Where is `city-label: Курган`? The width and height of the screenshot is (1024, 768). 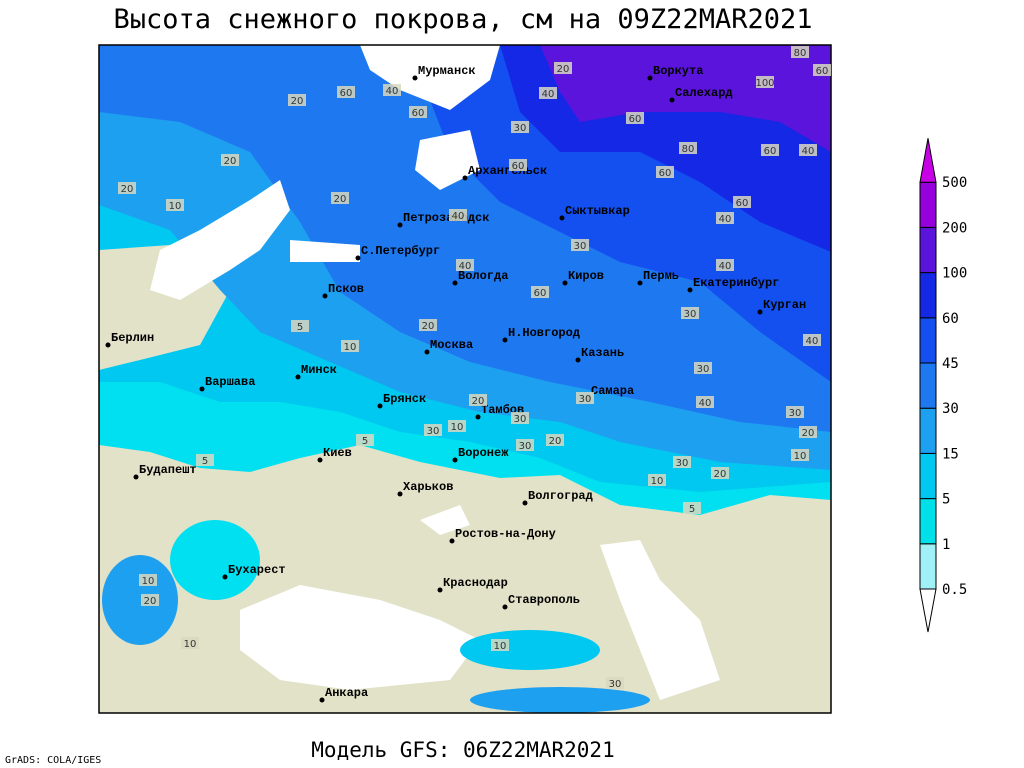
city-label: Курган is located at coordinates (784, 305).